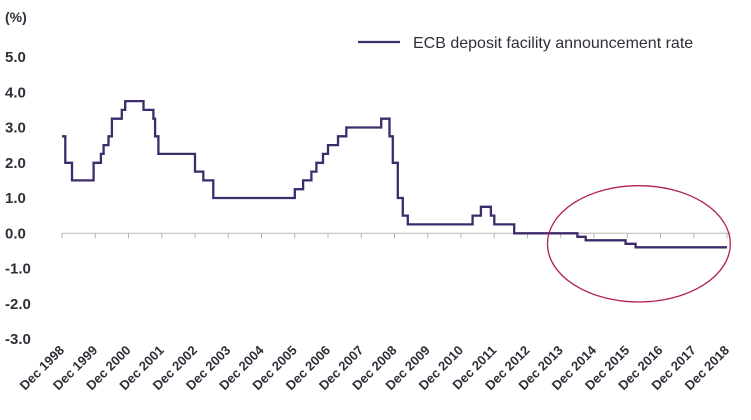 This screenshot has height=420, width=751. I want to click on annotation-layer, so click(638, 244).